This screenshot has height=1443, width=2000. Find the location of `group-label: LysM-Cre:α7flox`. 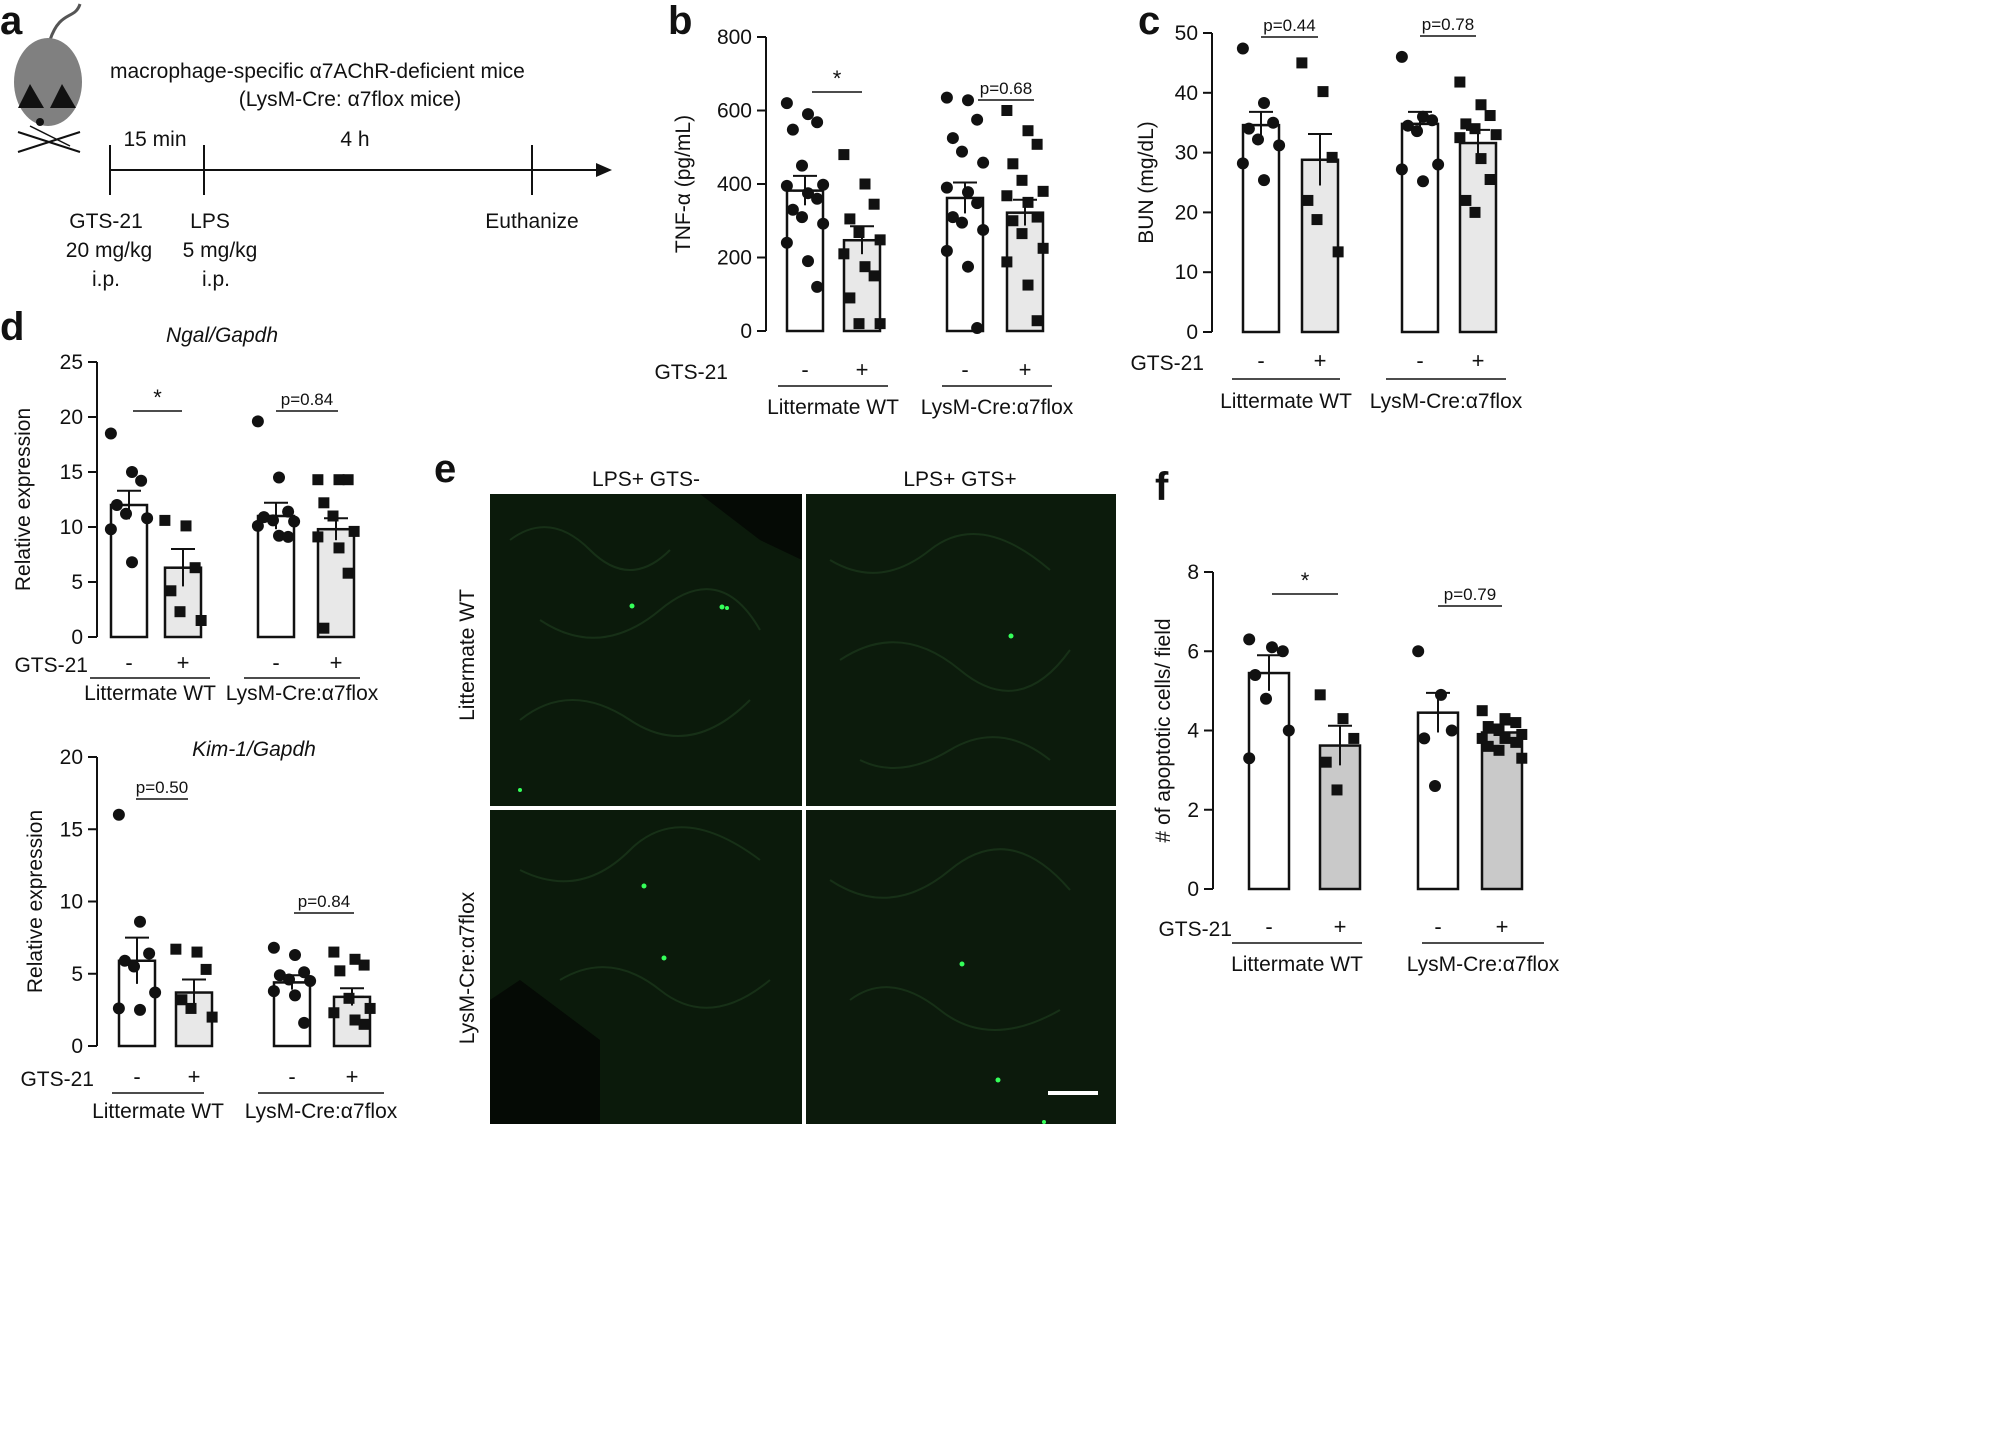

group-label: LysM-Cre:α7flox is located at coordinates (1483, 964).